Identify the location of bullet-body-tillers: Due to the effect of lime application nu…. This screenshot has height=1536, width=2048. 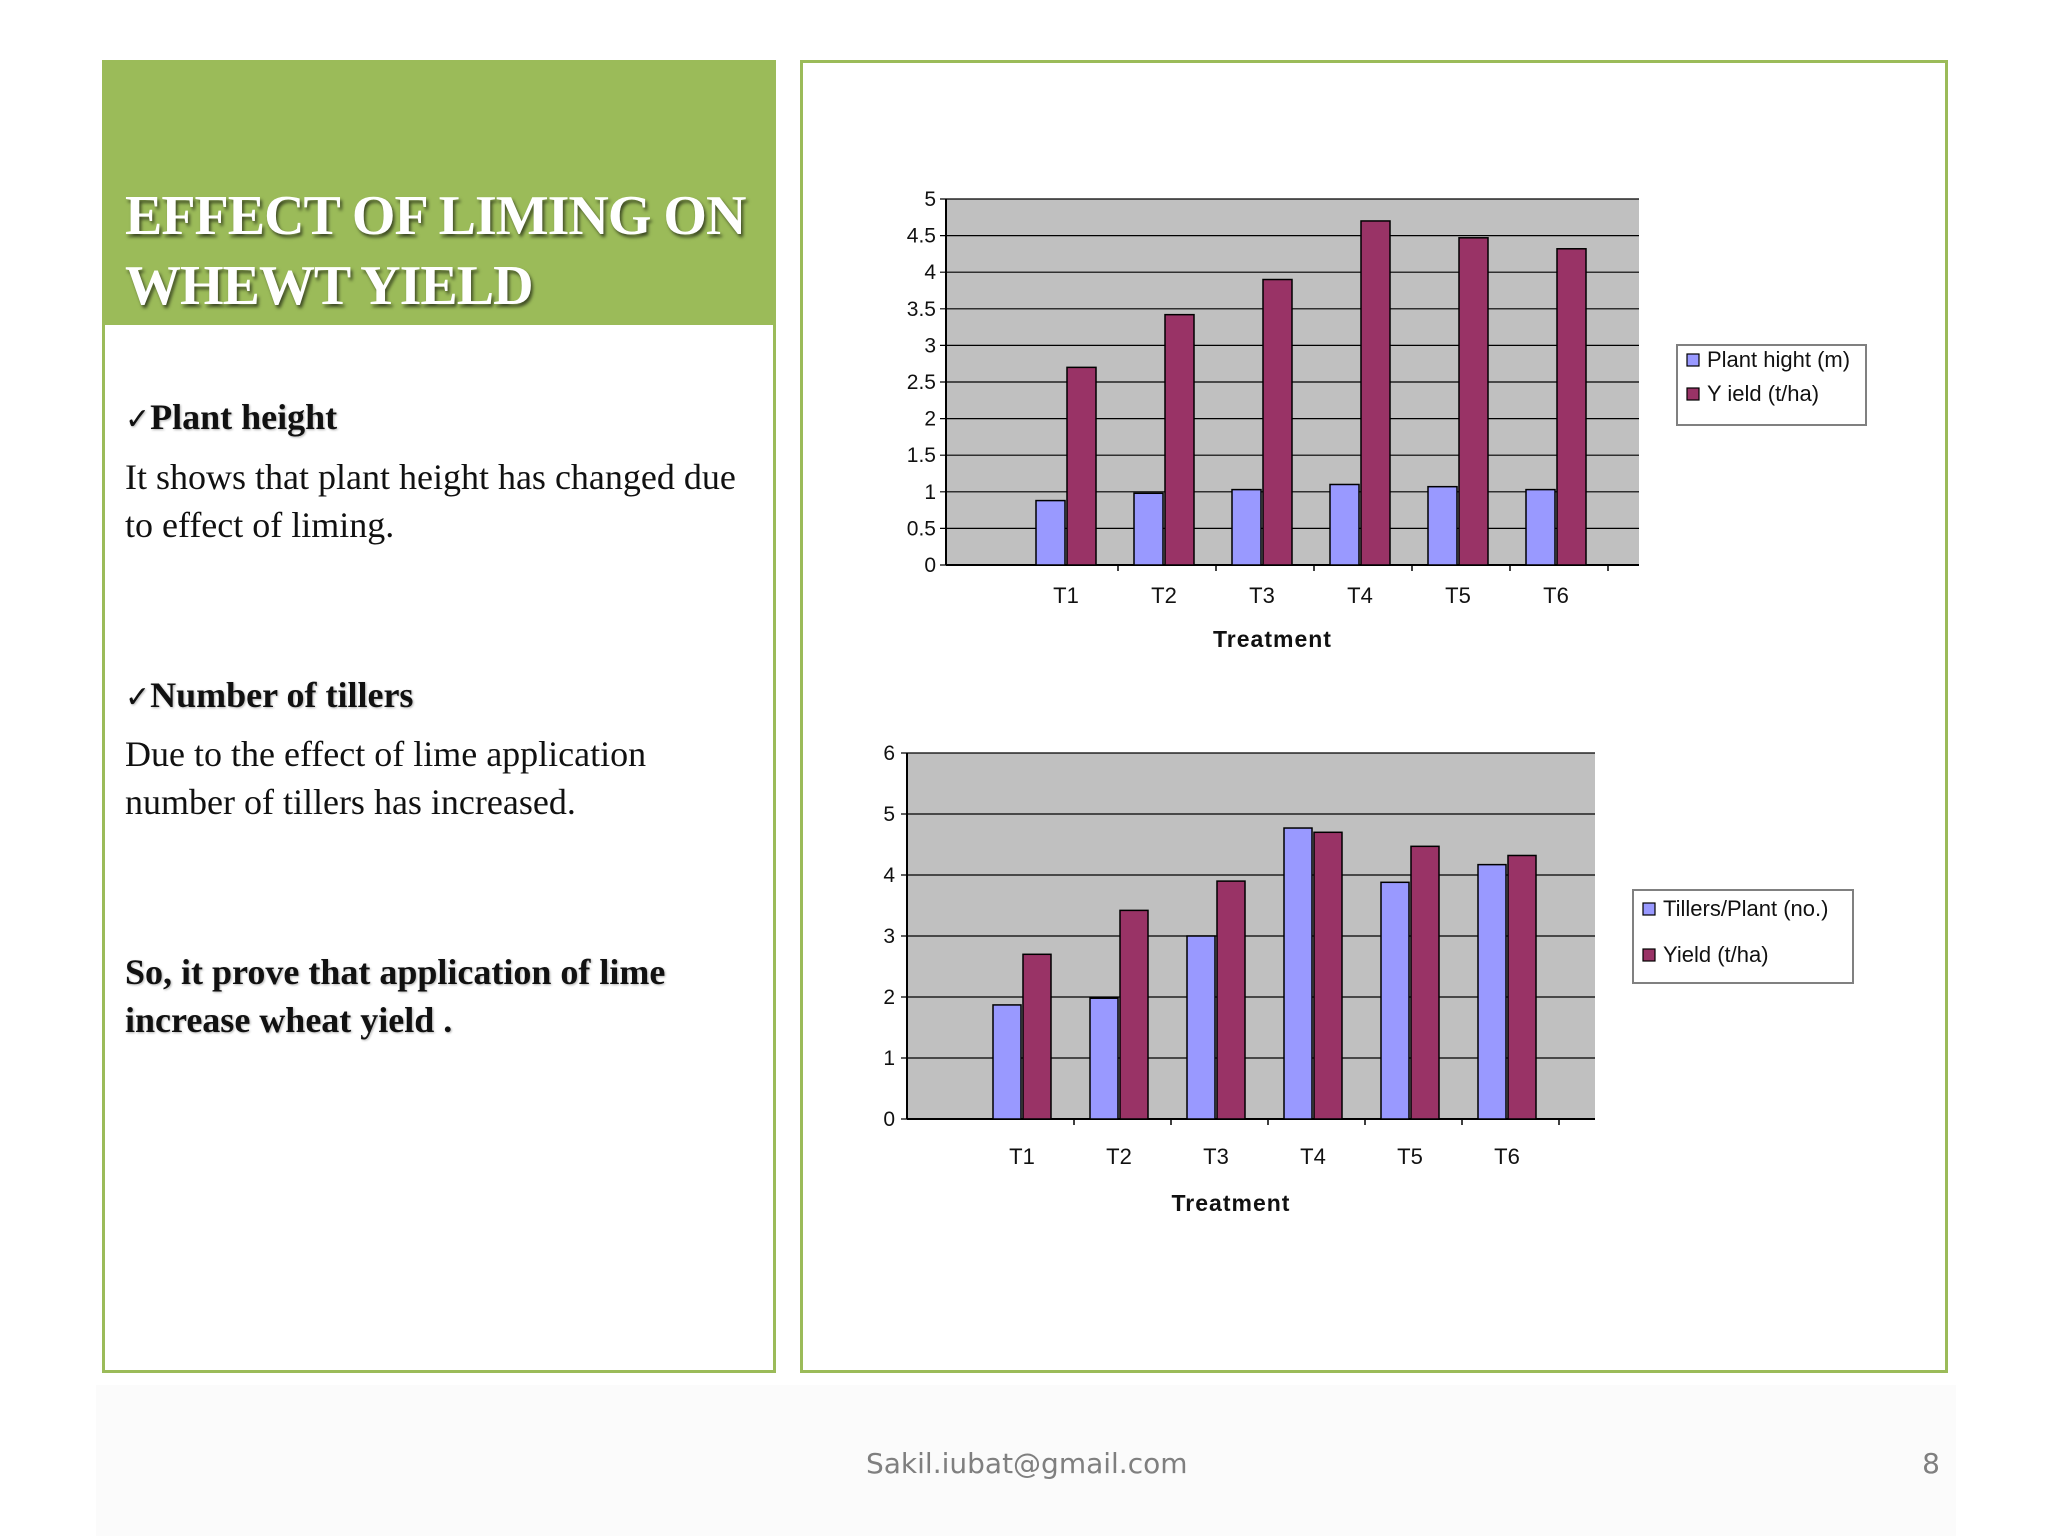
(386, 778).